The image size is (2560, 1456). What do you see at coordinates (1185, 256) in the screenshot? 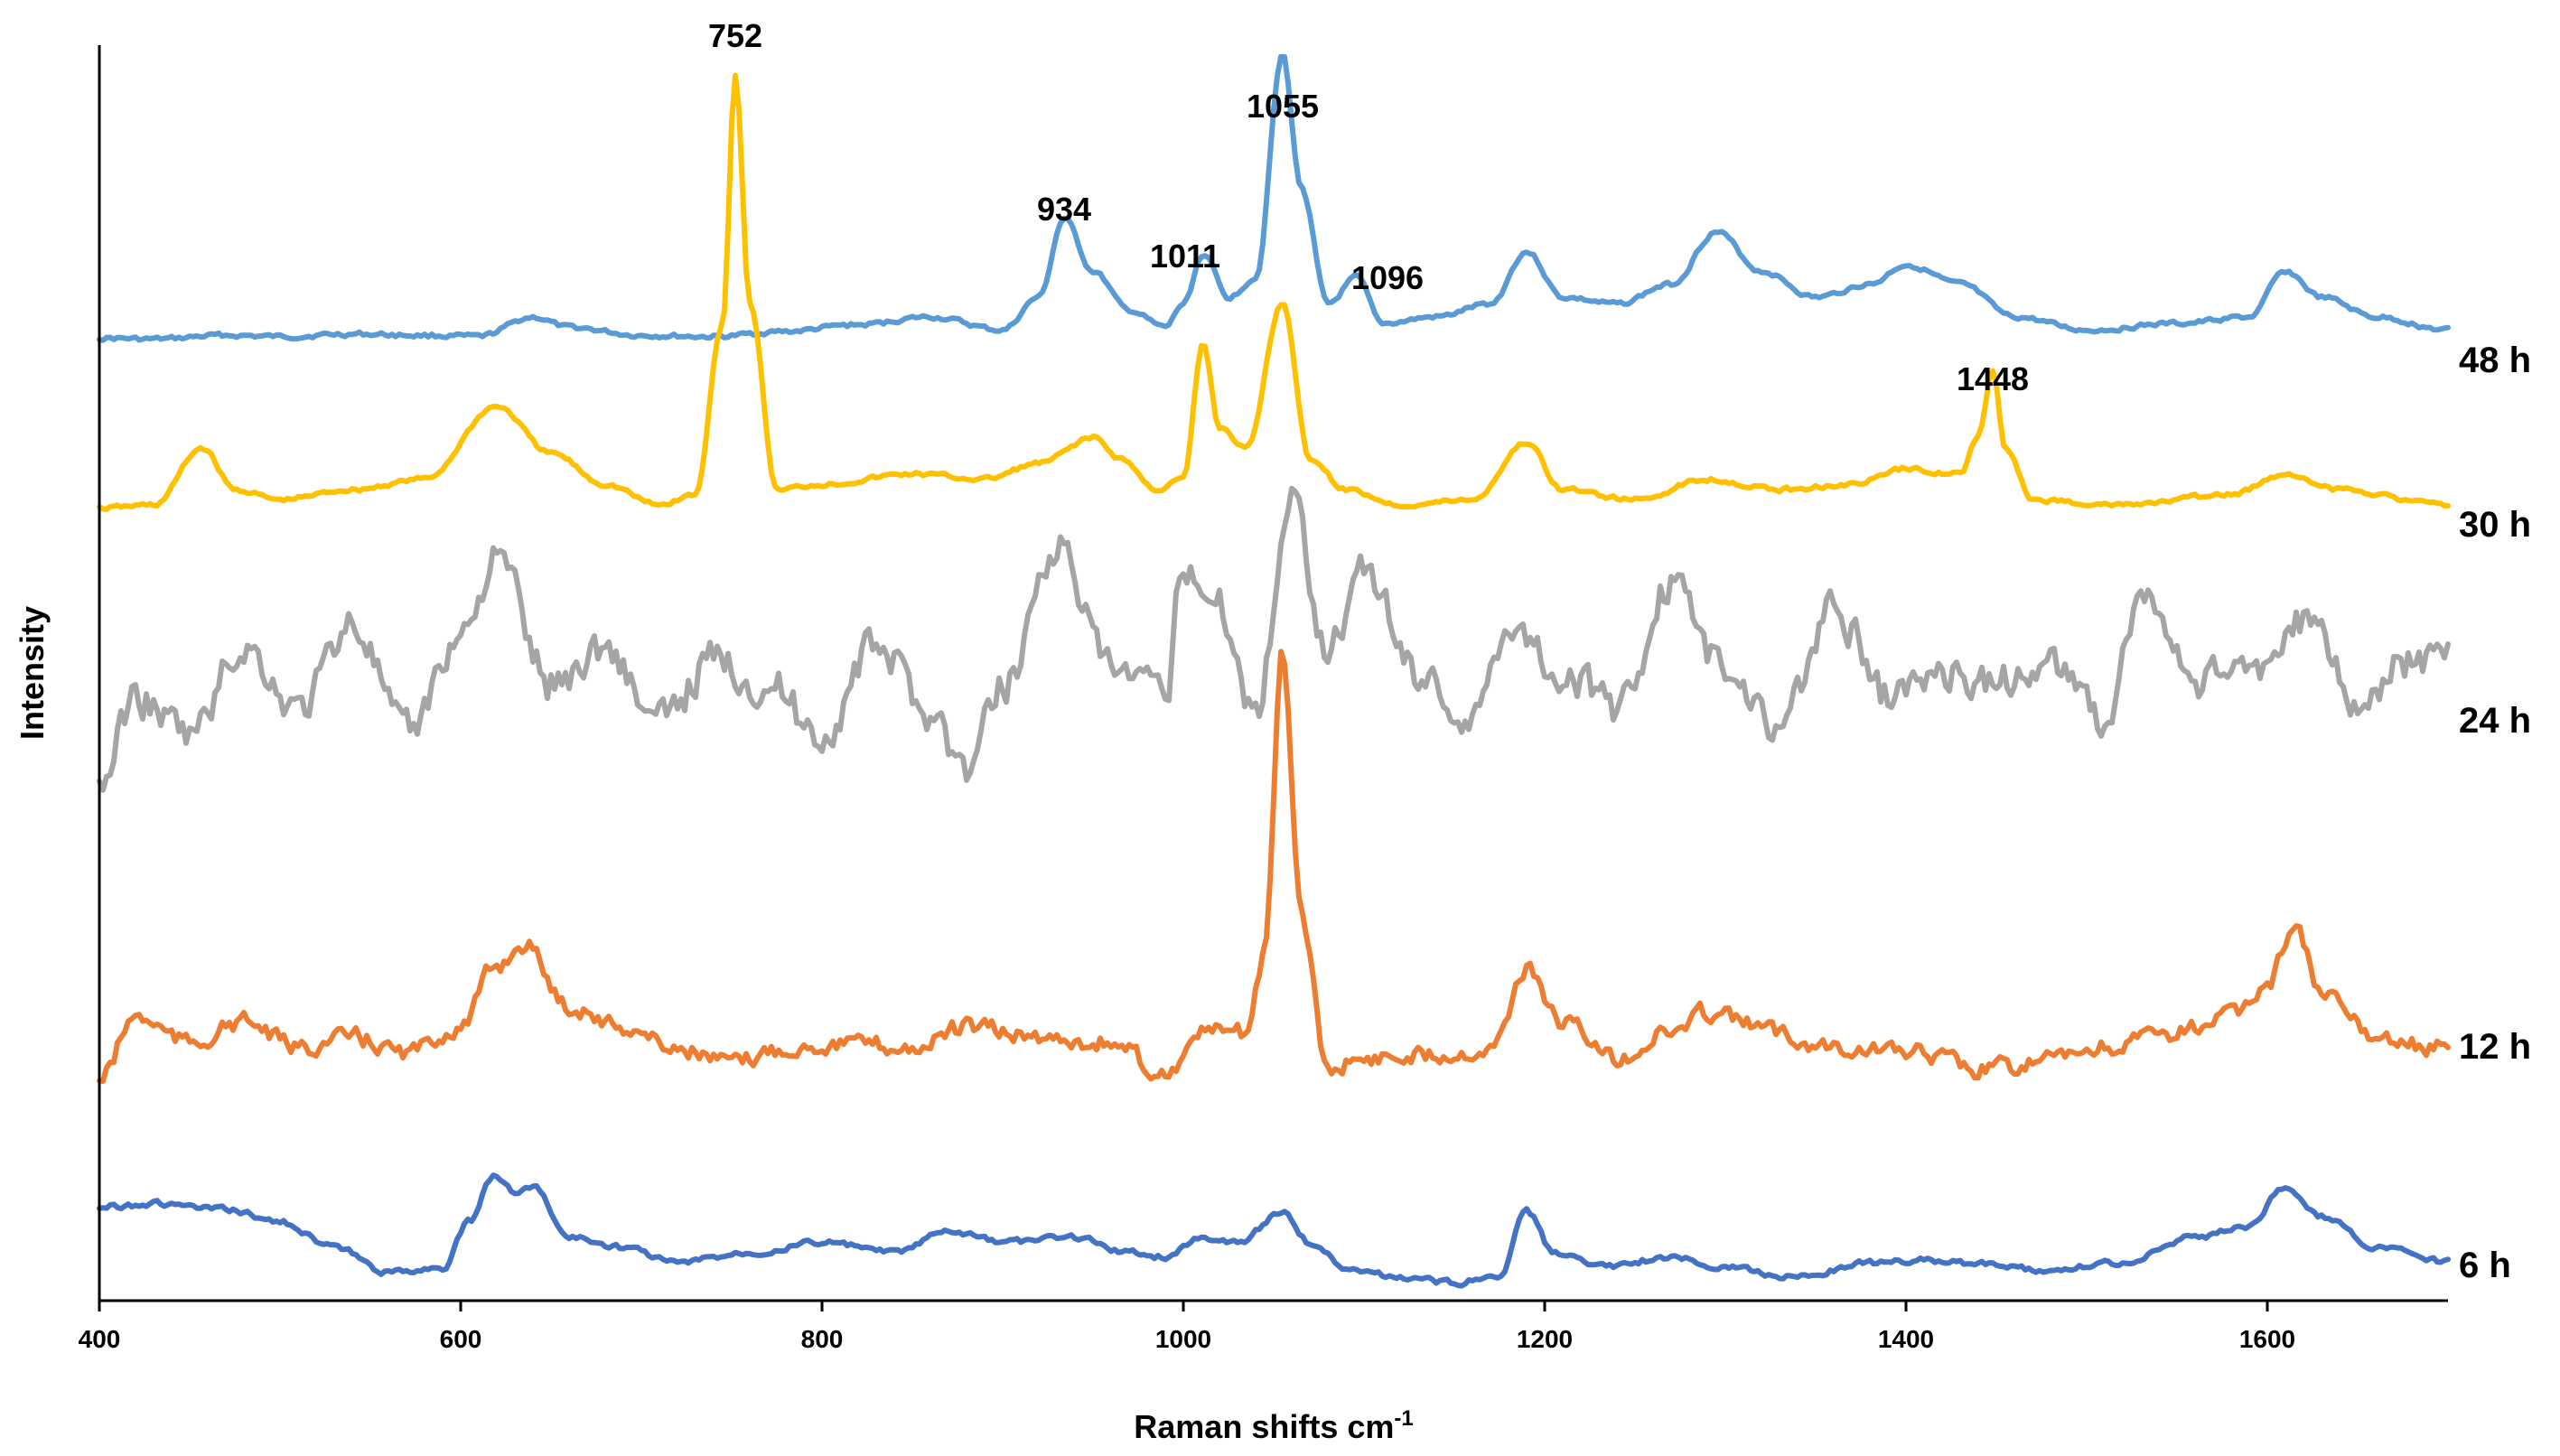
I see `peak-label-1011: 1011` at bounding box center [1185, 256].